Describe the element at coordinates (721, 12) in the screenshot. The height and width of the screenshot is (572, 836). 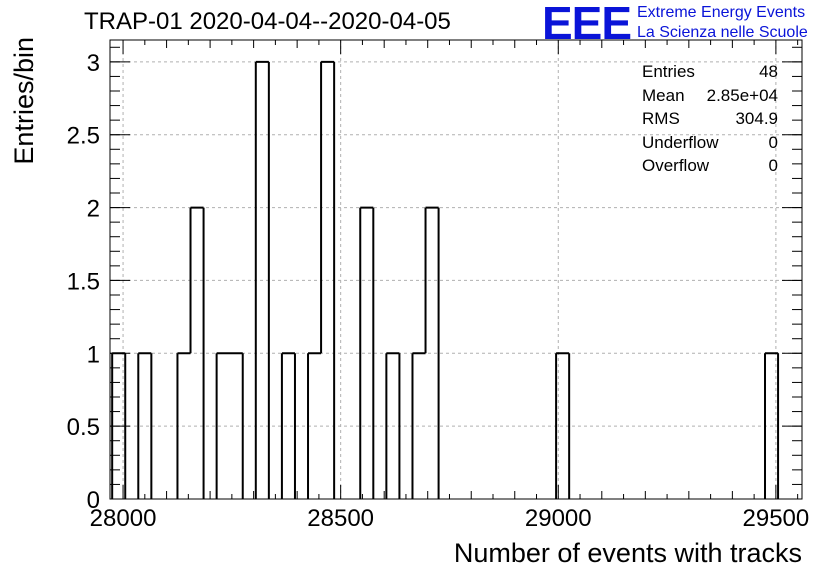
I see `logo-caption-line1: Extreme Energy Events` at that location.